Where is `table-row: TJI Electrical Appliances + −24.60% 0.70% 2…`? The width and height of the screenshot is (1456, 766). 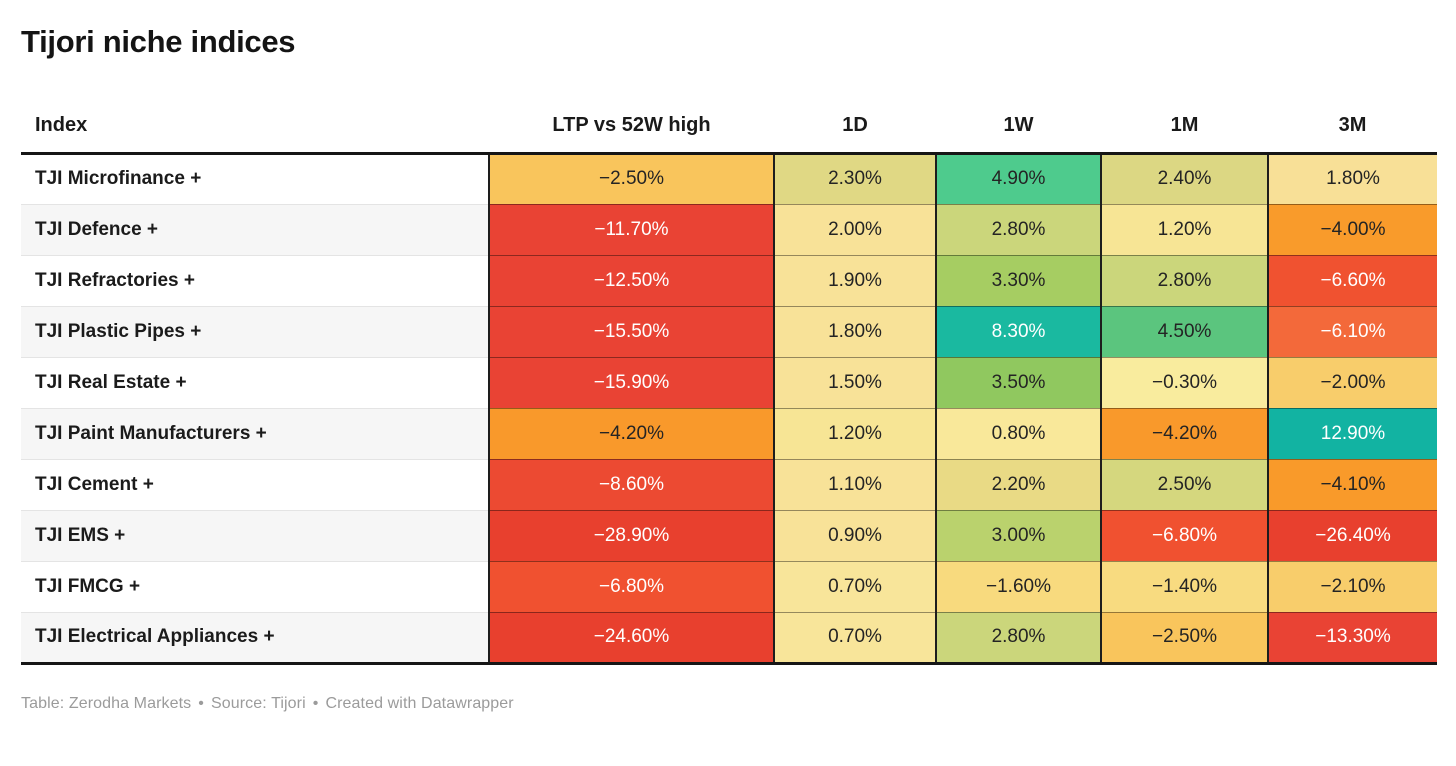 table-row: TJI Electrical Appliances + −24.60% 0.70% 2… is located at coordinates (729, 638).